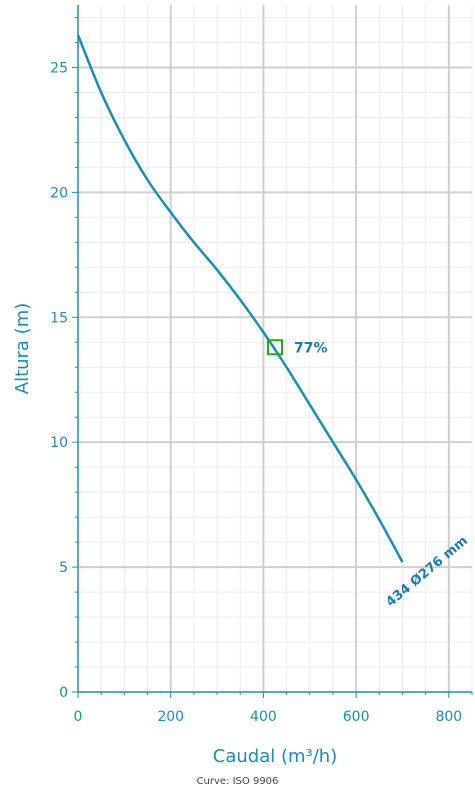 This screenshot has width=475, height=791. I want to click on footnote: Curve: ISO 9906, so click(237, 781).